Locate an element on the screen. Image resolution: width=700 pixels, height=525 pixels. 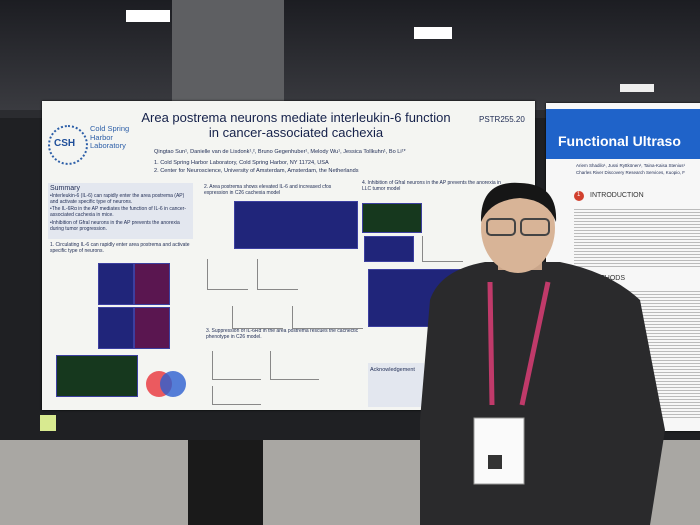
text-block is located at coordinates (637, 238).